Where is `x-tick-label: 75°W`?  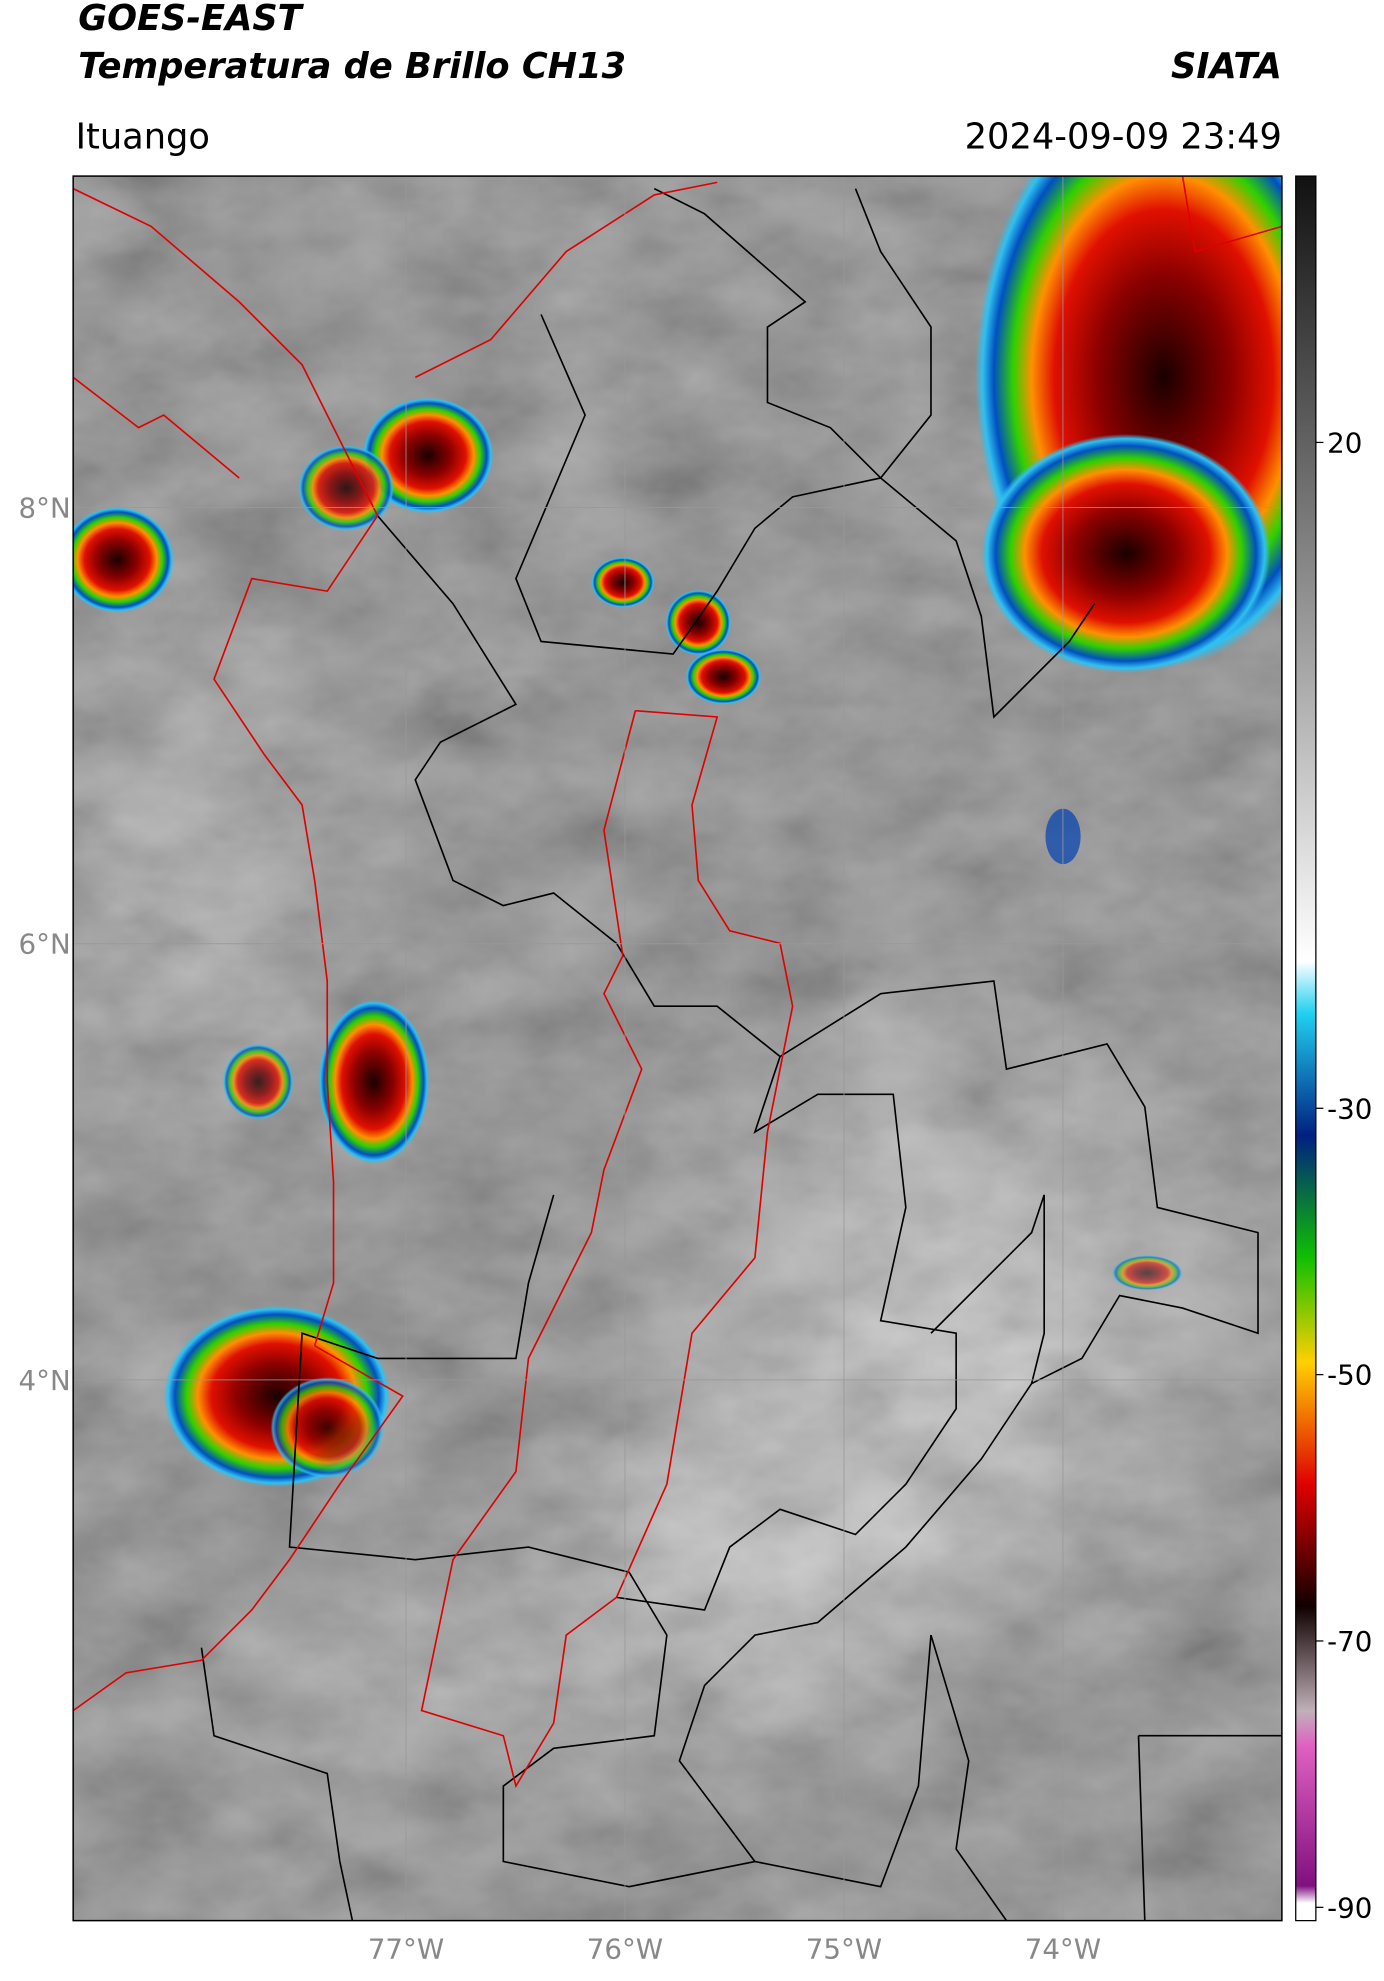
x-tick-label: 75°W is located at coordinates (844, 1948).